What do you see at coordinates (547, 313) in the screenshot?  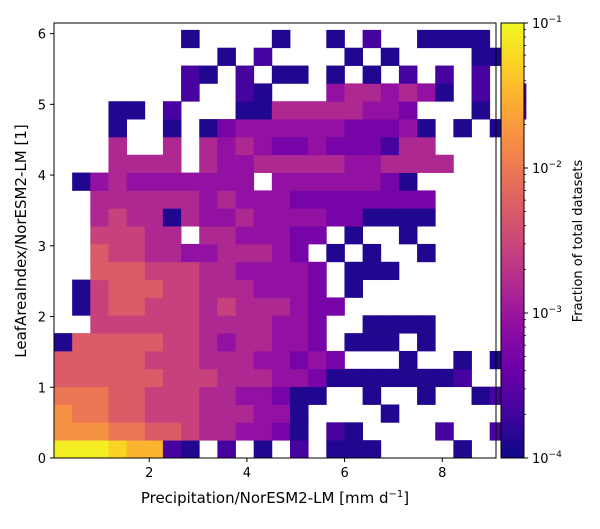 I see `colorbar-tick-label: 10−3` at bounding box center [547, 313].